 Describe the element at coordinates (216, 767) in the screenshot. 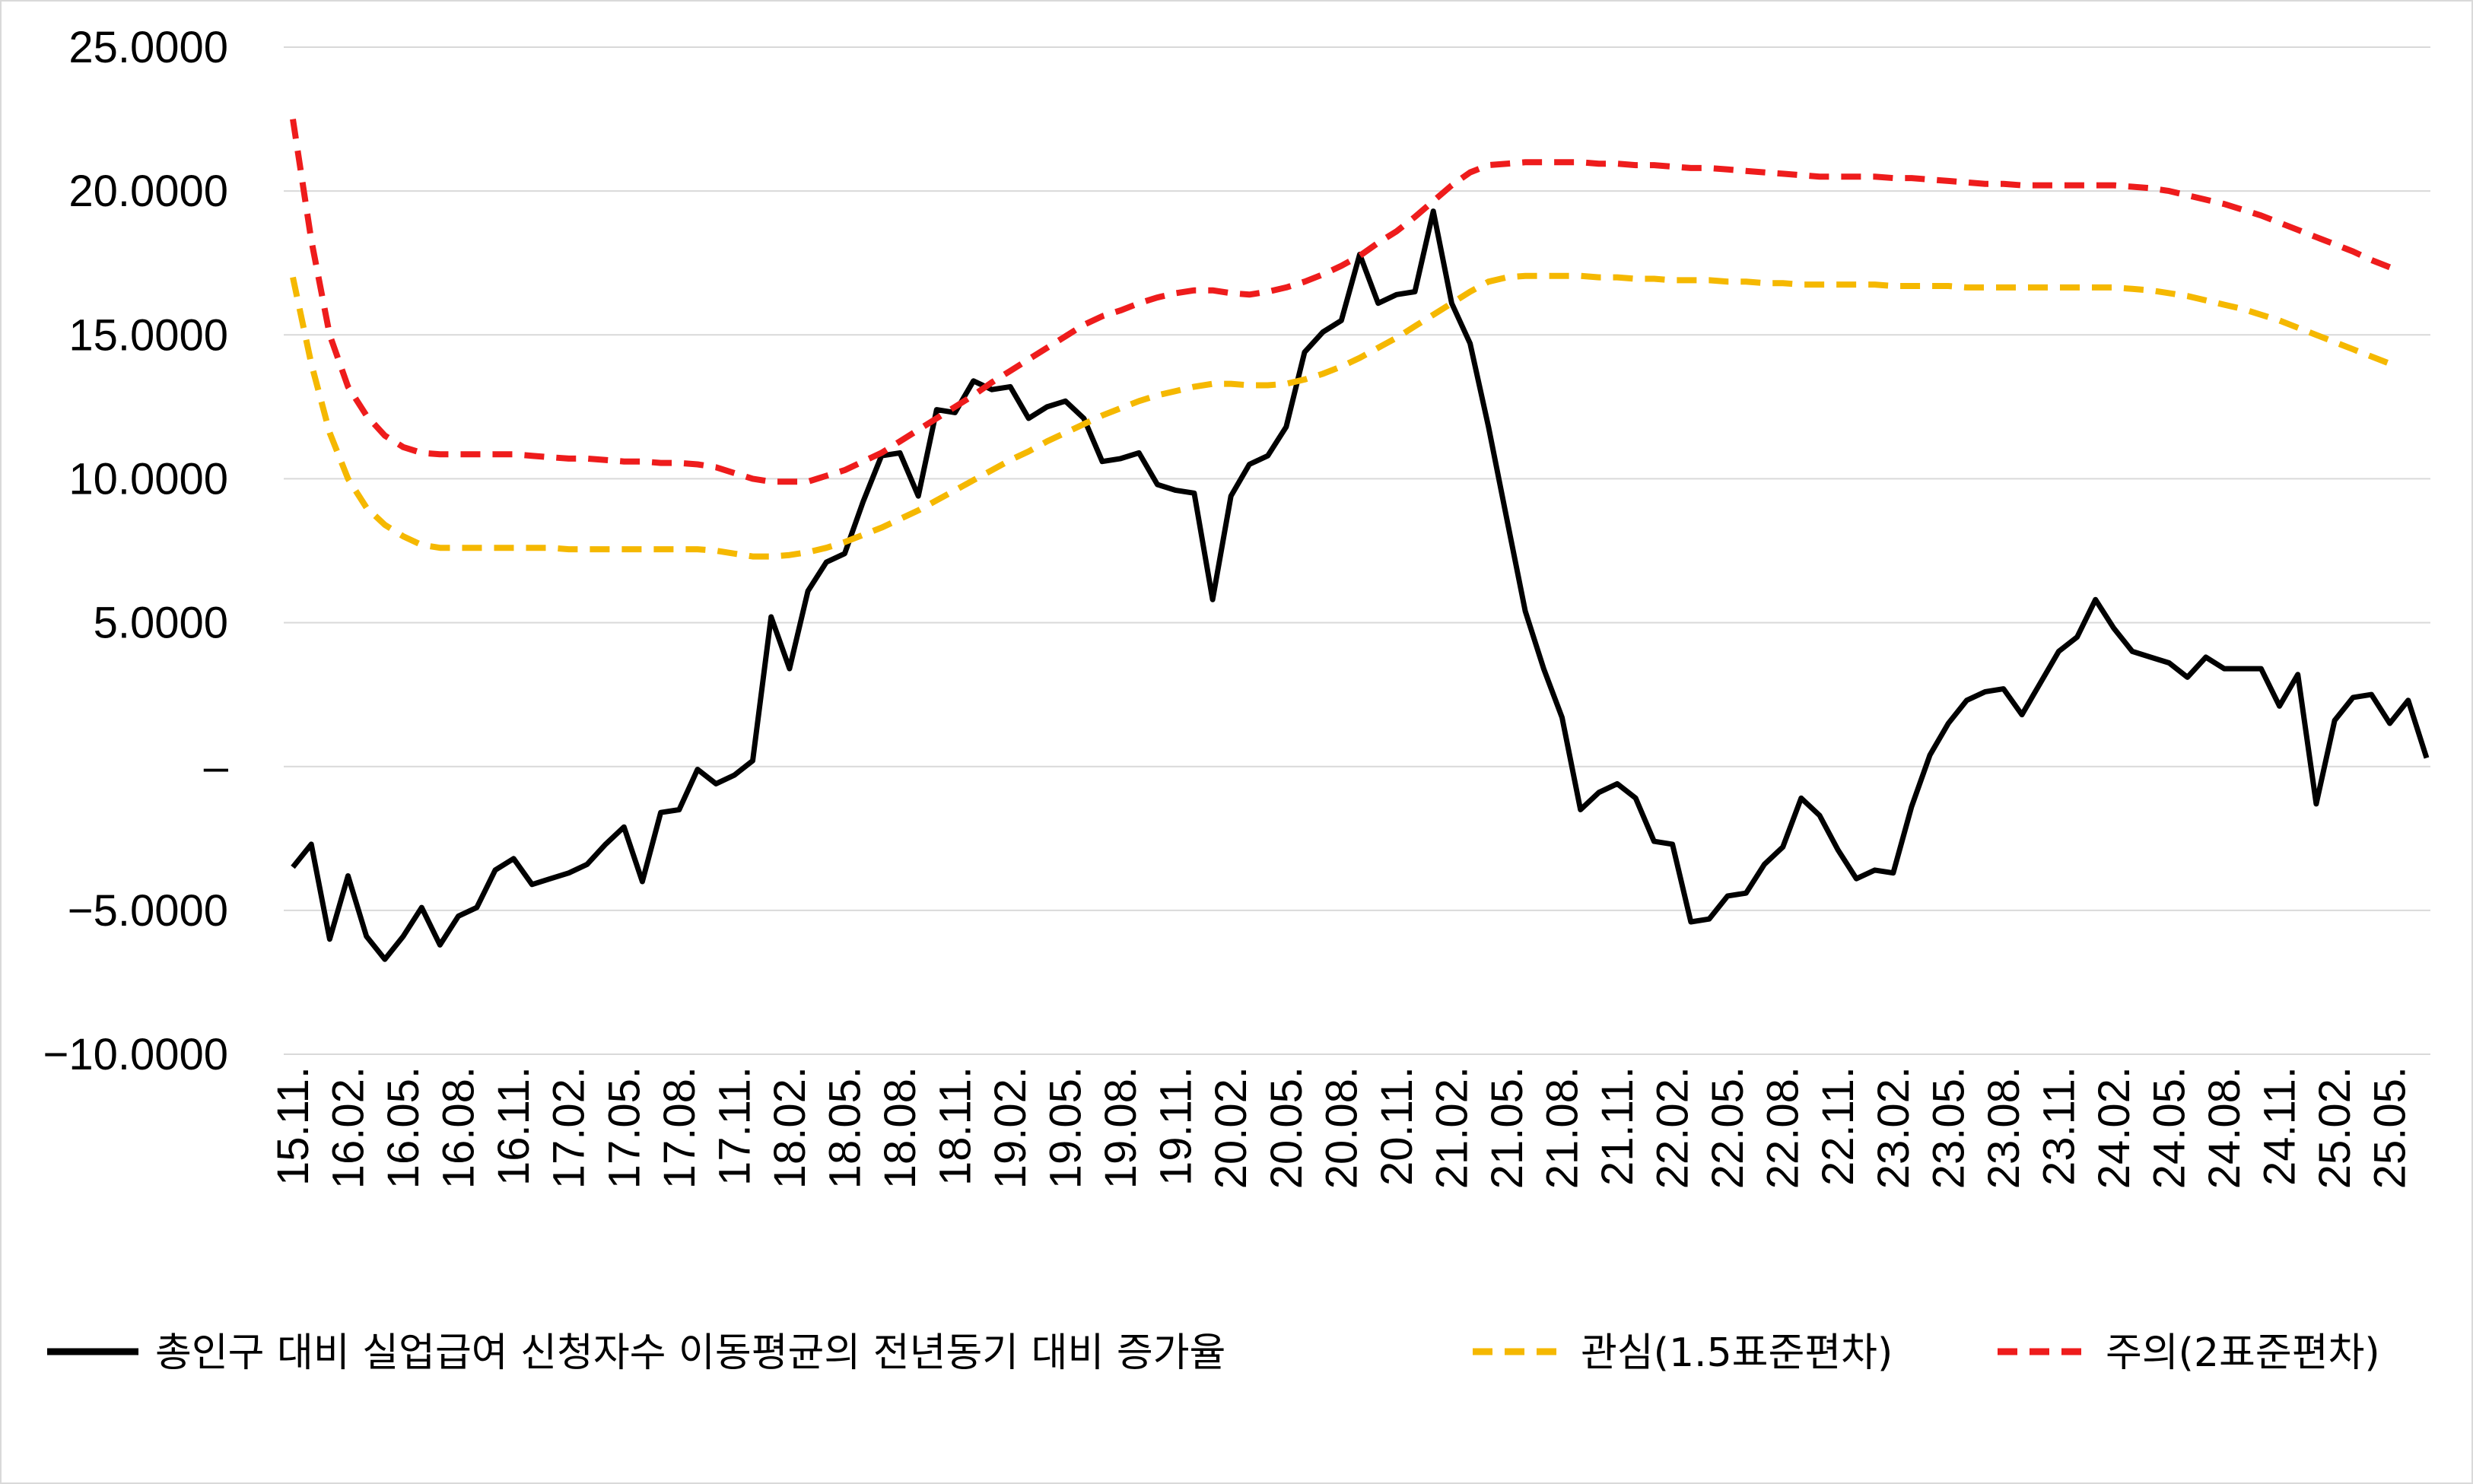

I see `y-tick-label: –` at that location.